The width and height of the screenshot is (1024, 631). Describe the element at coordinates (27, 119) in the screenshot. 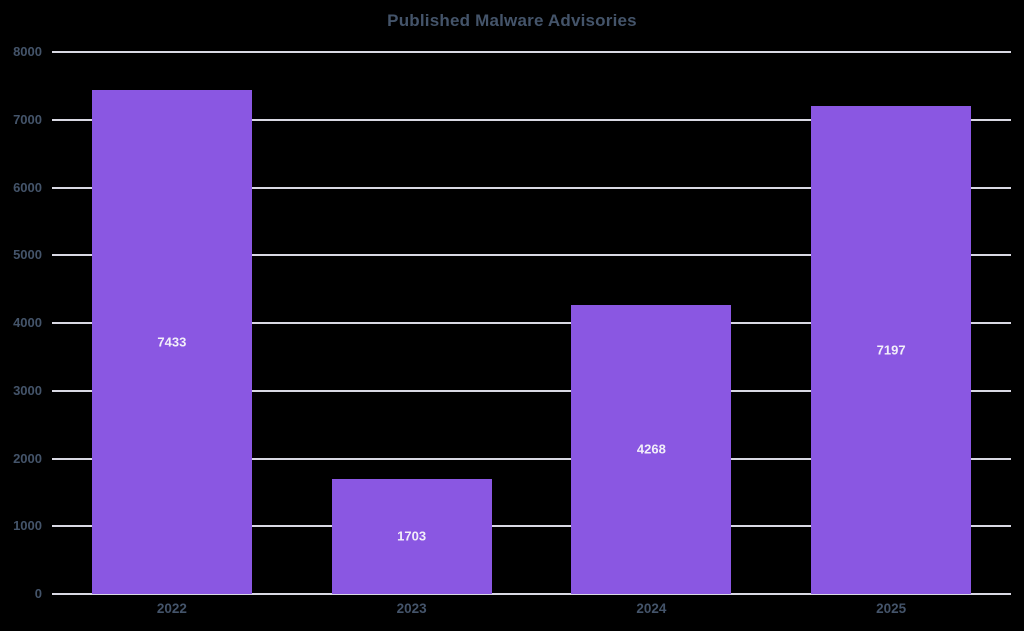

I see `y-tick-label: 7000` at that location.